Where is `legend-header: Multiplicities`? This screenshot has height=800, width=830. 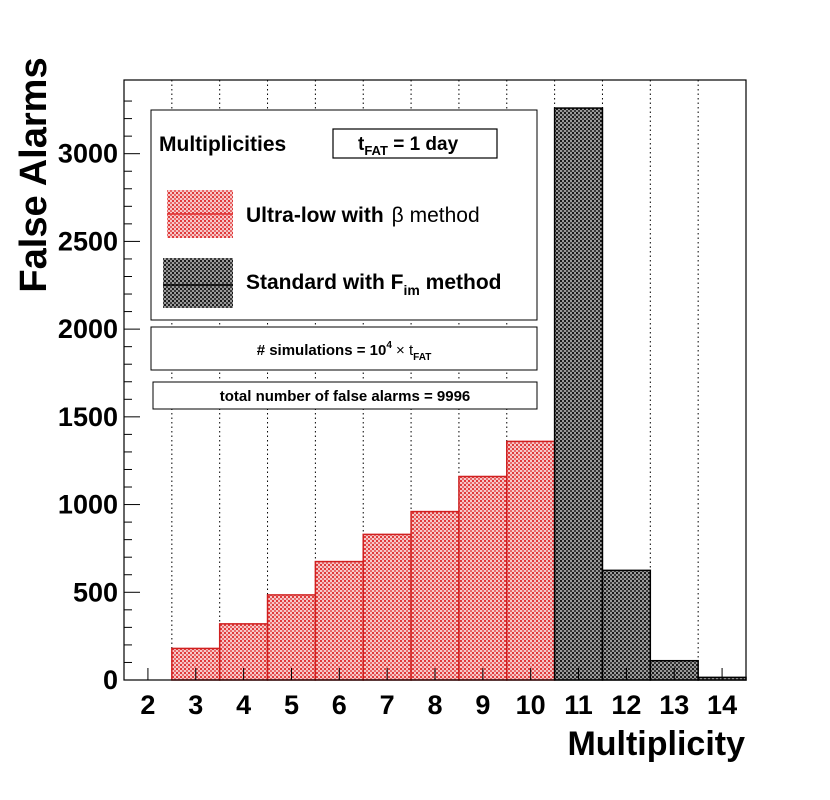 legend-header: Multiplicities is located at coordinates (222, 144).